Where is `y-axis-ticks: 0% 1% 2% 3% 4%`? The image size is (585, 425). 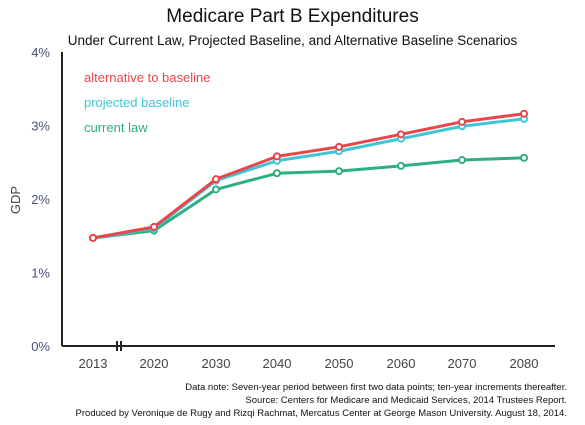
y-axis-ticks: 0% 1% 2% 3% 4% is located at coordinates (40, 199).